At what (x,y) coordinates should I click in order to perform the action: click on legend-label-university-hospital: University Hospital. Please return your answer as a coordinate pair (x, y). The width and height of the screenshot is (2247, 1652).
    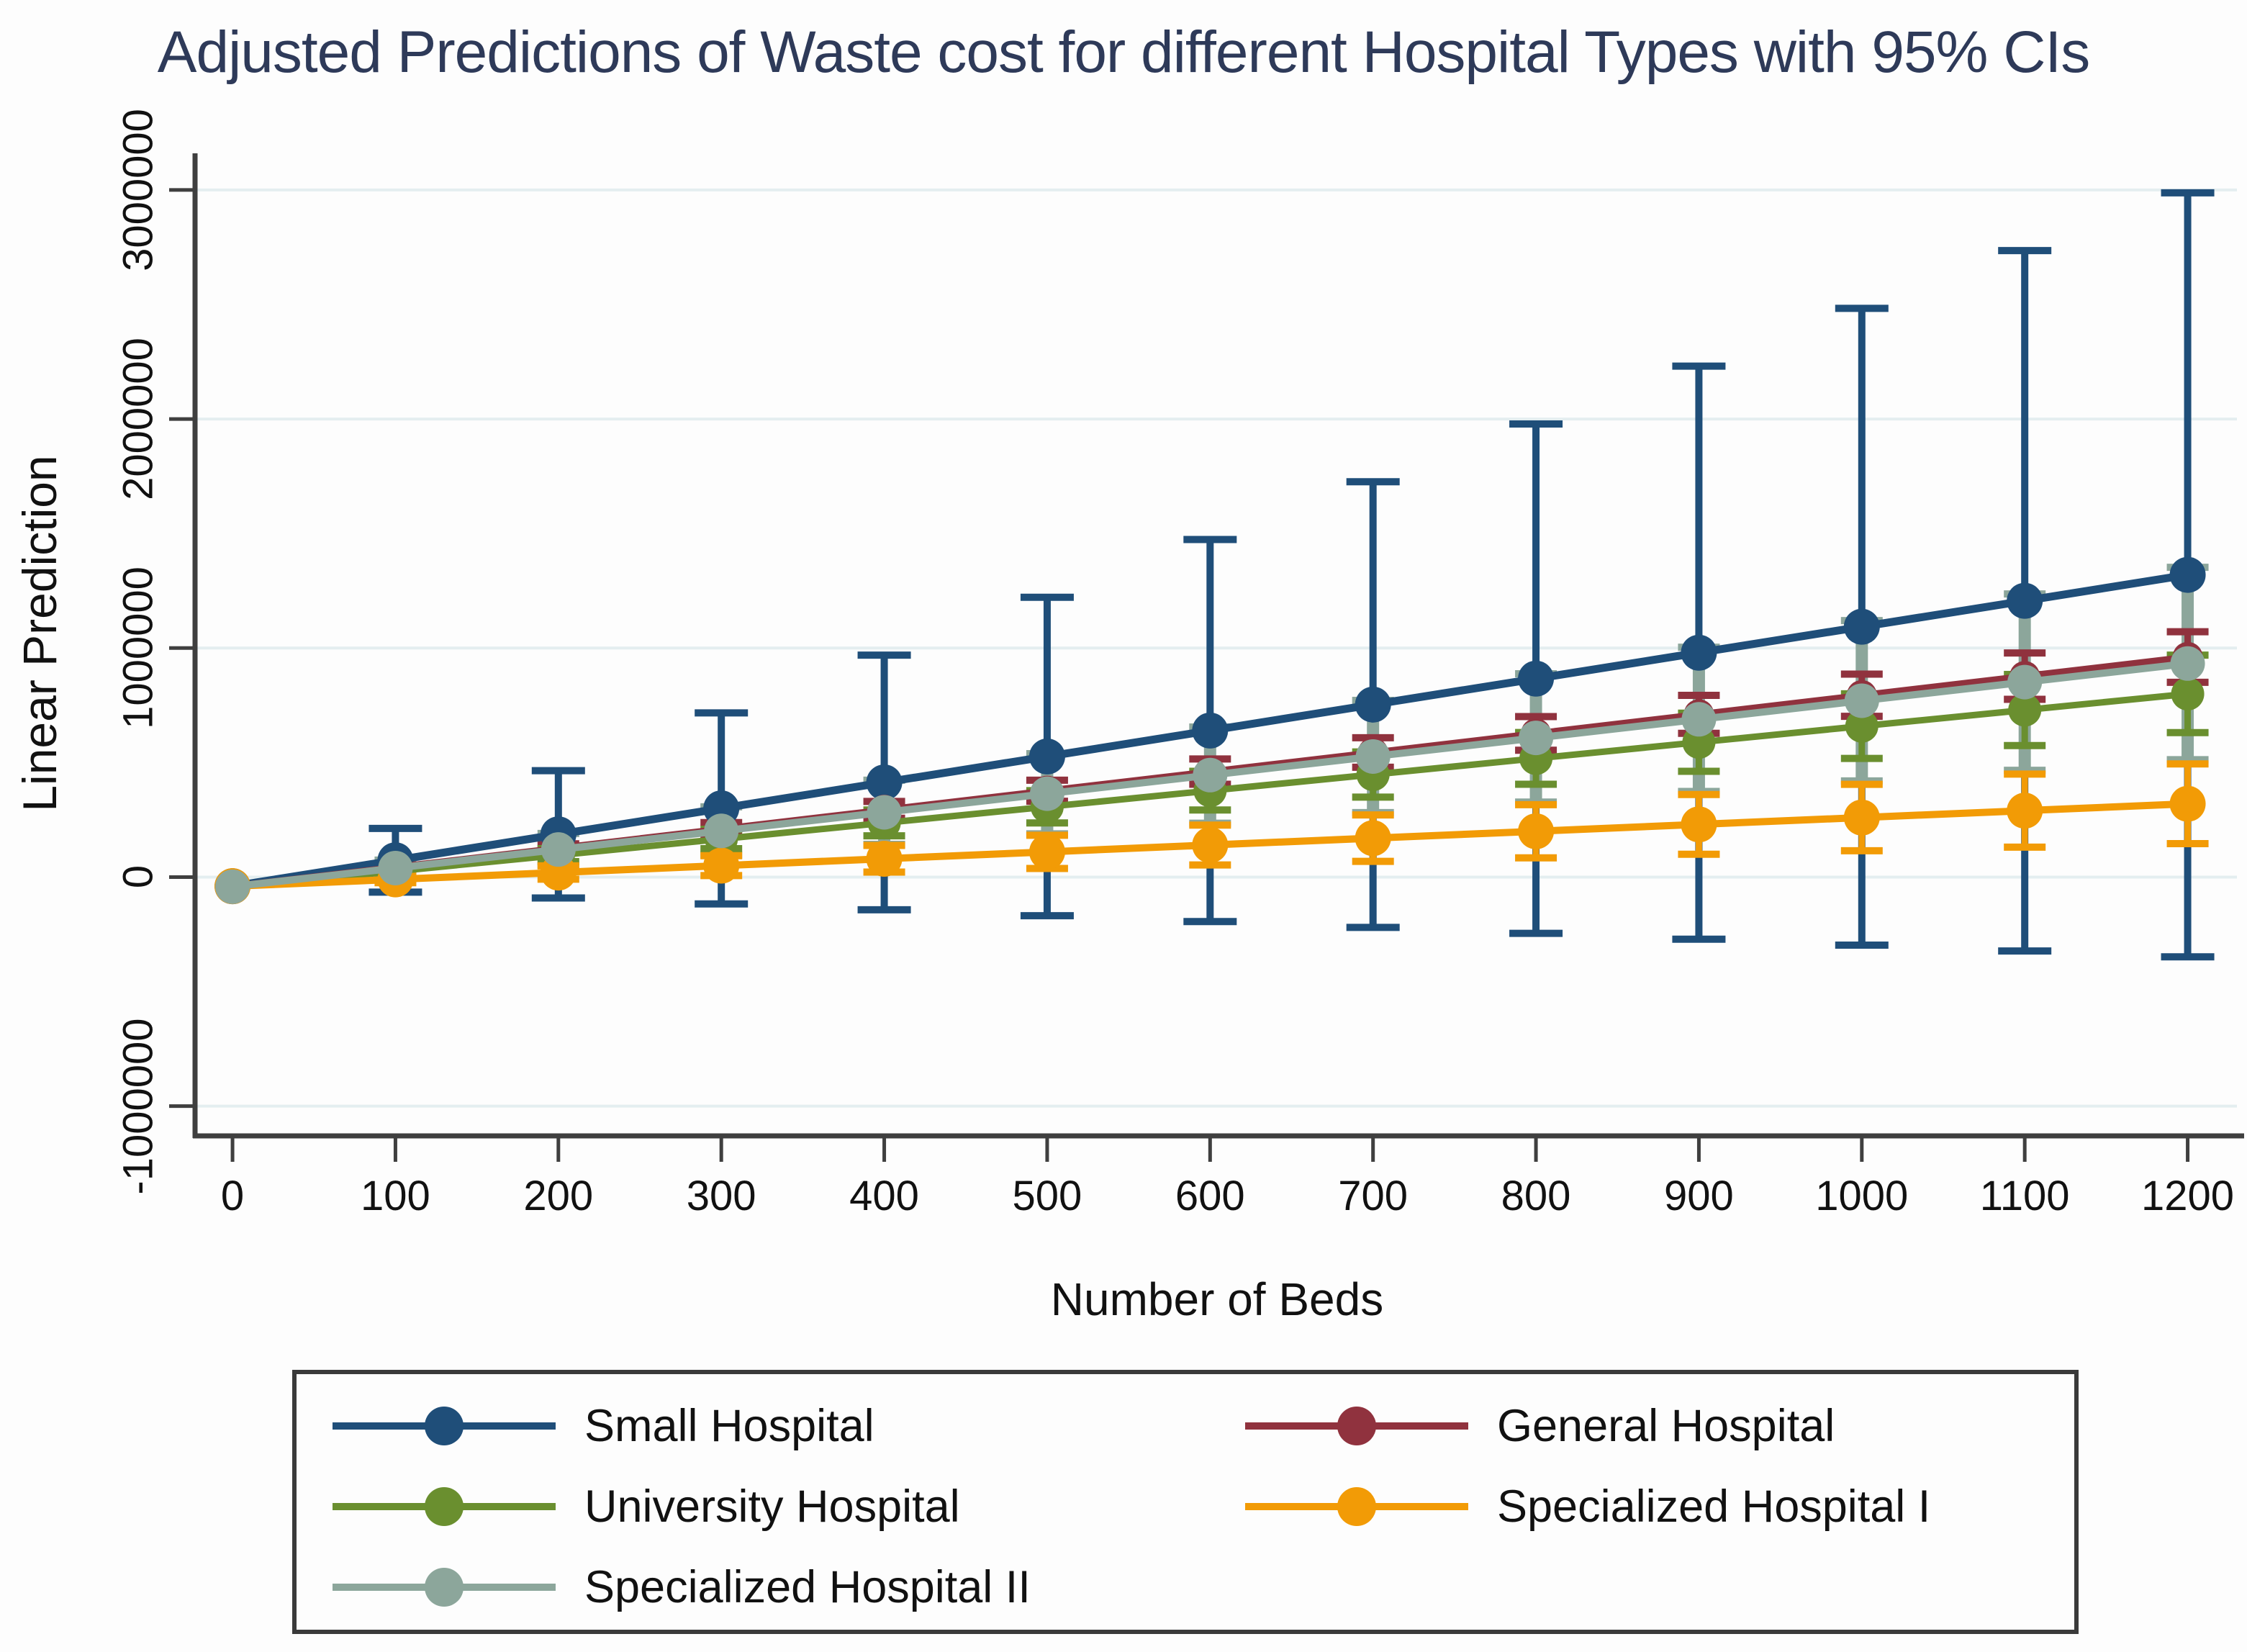
    Looking at the image, I should click on (772, 1506).